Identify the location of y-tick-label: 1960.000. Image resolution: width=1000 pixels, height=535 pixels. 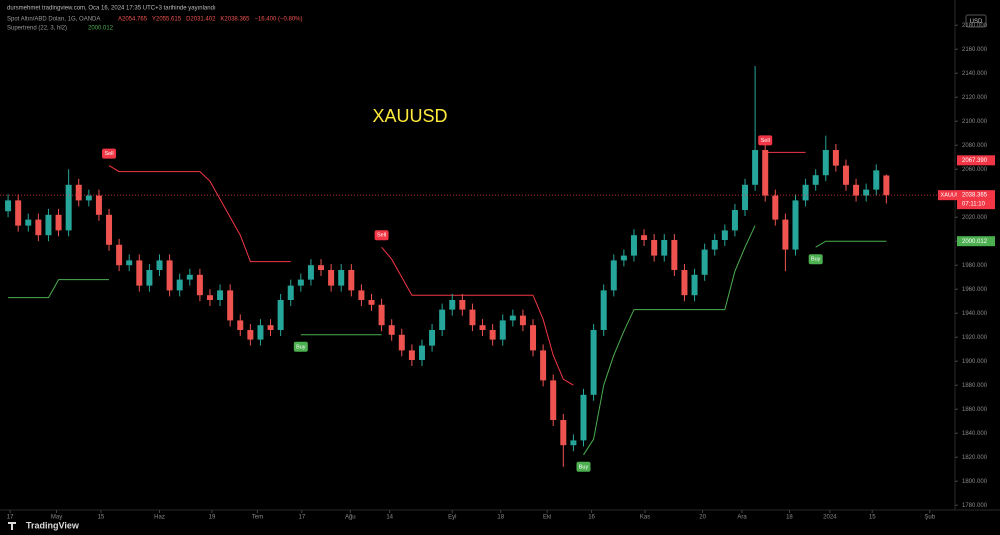
(975, 290).